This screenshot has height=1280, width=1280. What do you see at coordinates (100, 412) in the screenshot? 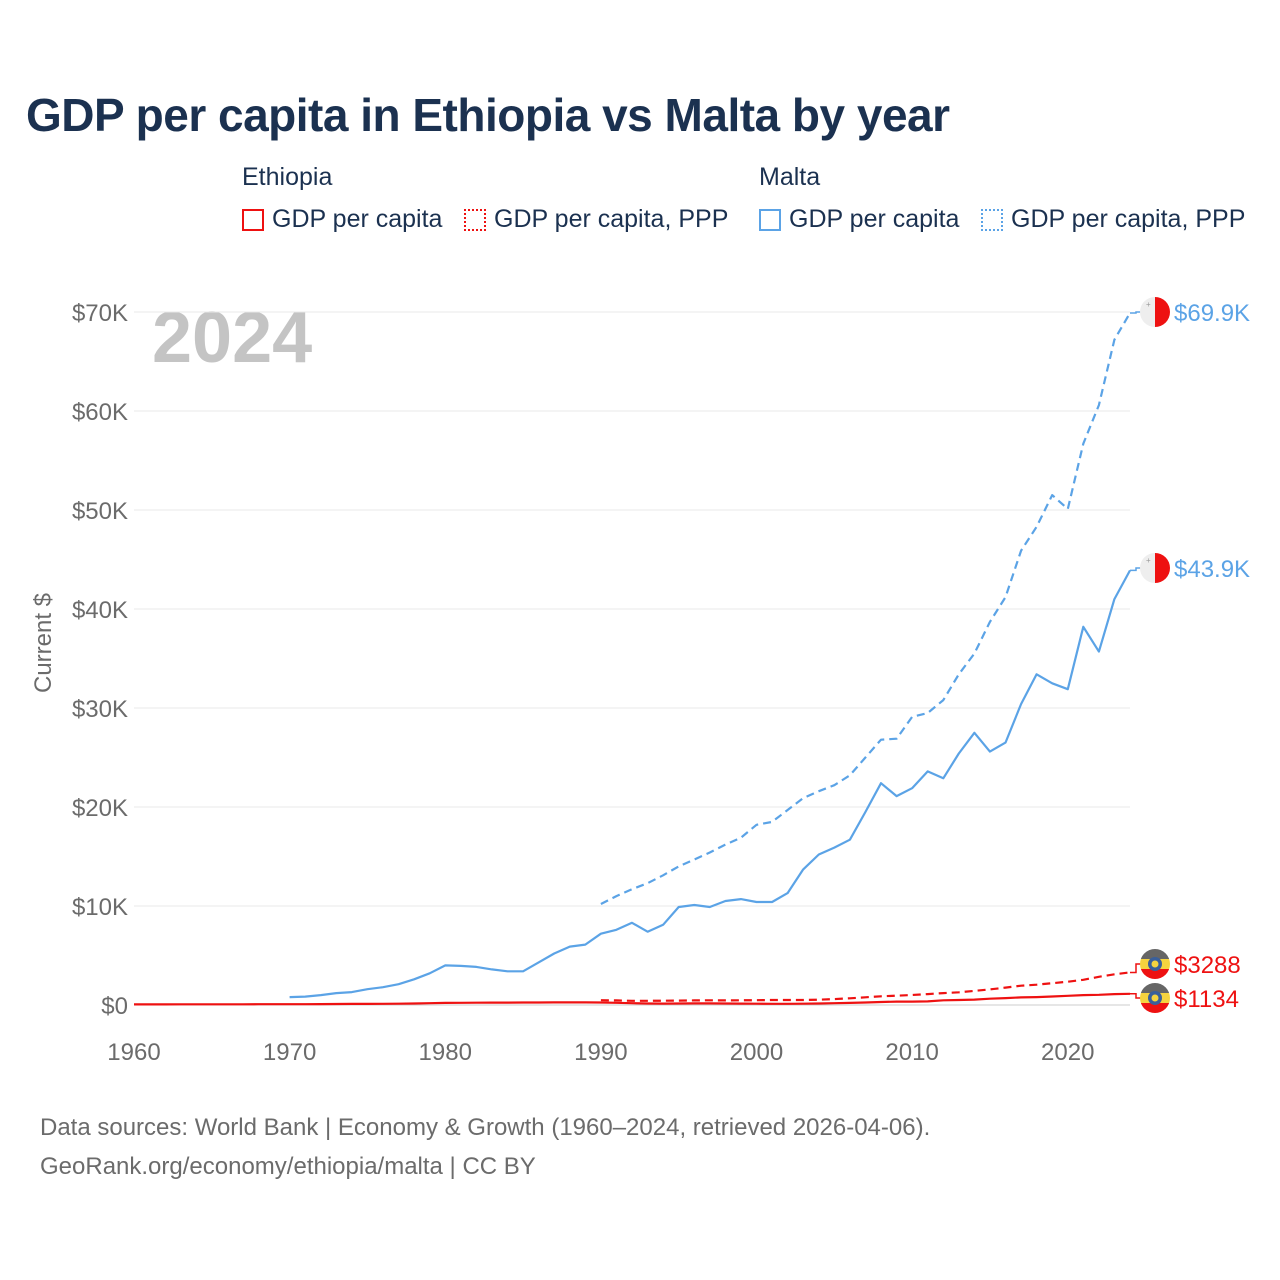
I see `y-tick-label: $60K` at bounding box center [100, 412].